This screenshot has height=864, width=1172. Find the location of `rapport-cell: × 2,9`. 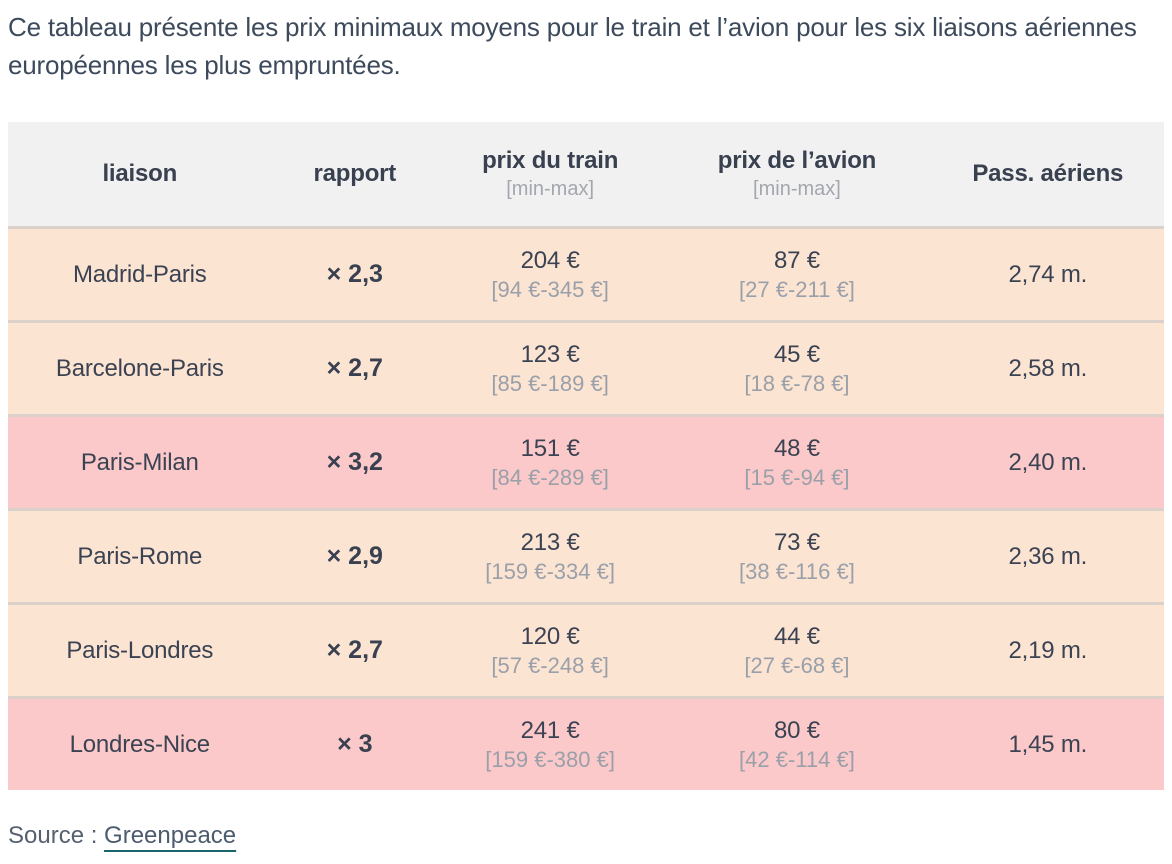

rapport-cell: × 2,9 is located at coordinates (355, 556).